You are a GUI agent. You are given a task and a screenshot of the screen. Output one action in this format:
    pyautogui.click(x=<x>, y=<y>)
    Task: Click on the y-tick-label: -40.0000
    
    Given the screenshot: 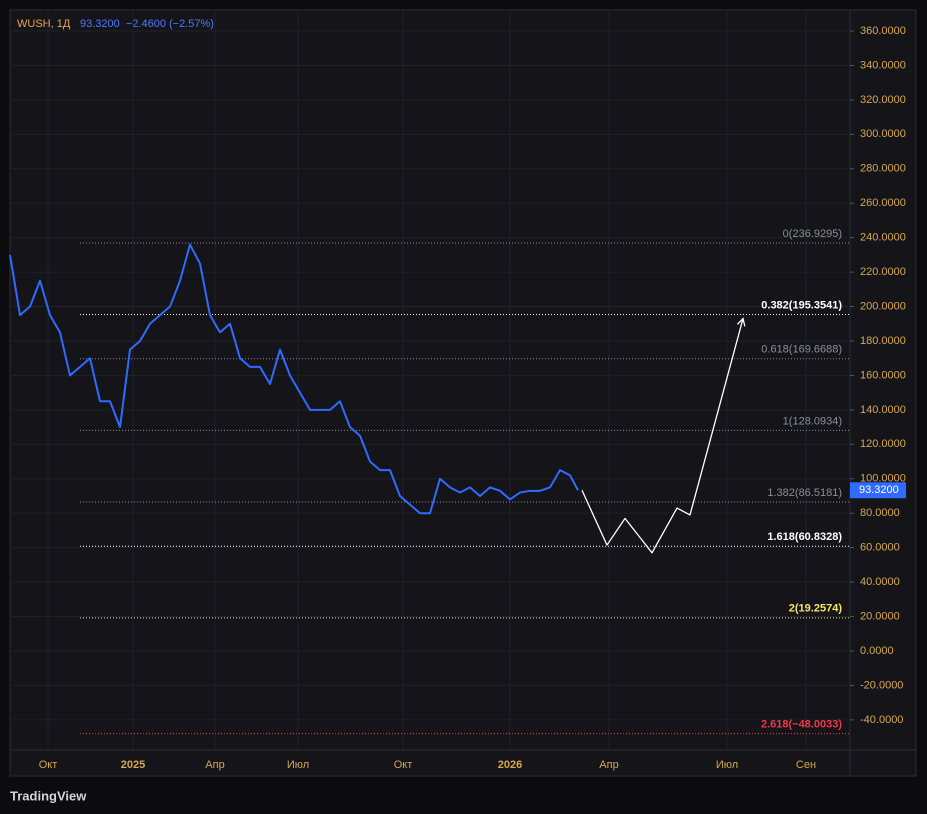 What is the action you would take?
    pyautogui.click(x=881, y=720)
    